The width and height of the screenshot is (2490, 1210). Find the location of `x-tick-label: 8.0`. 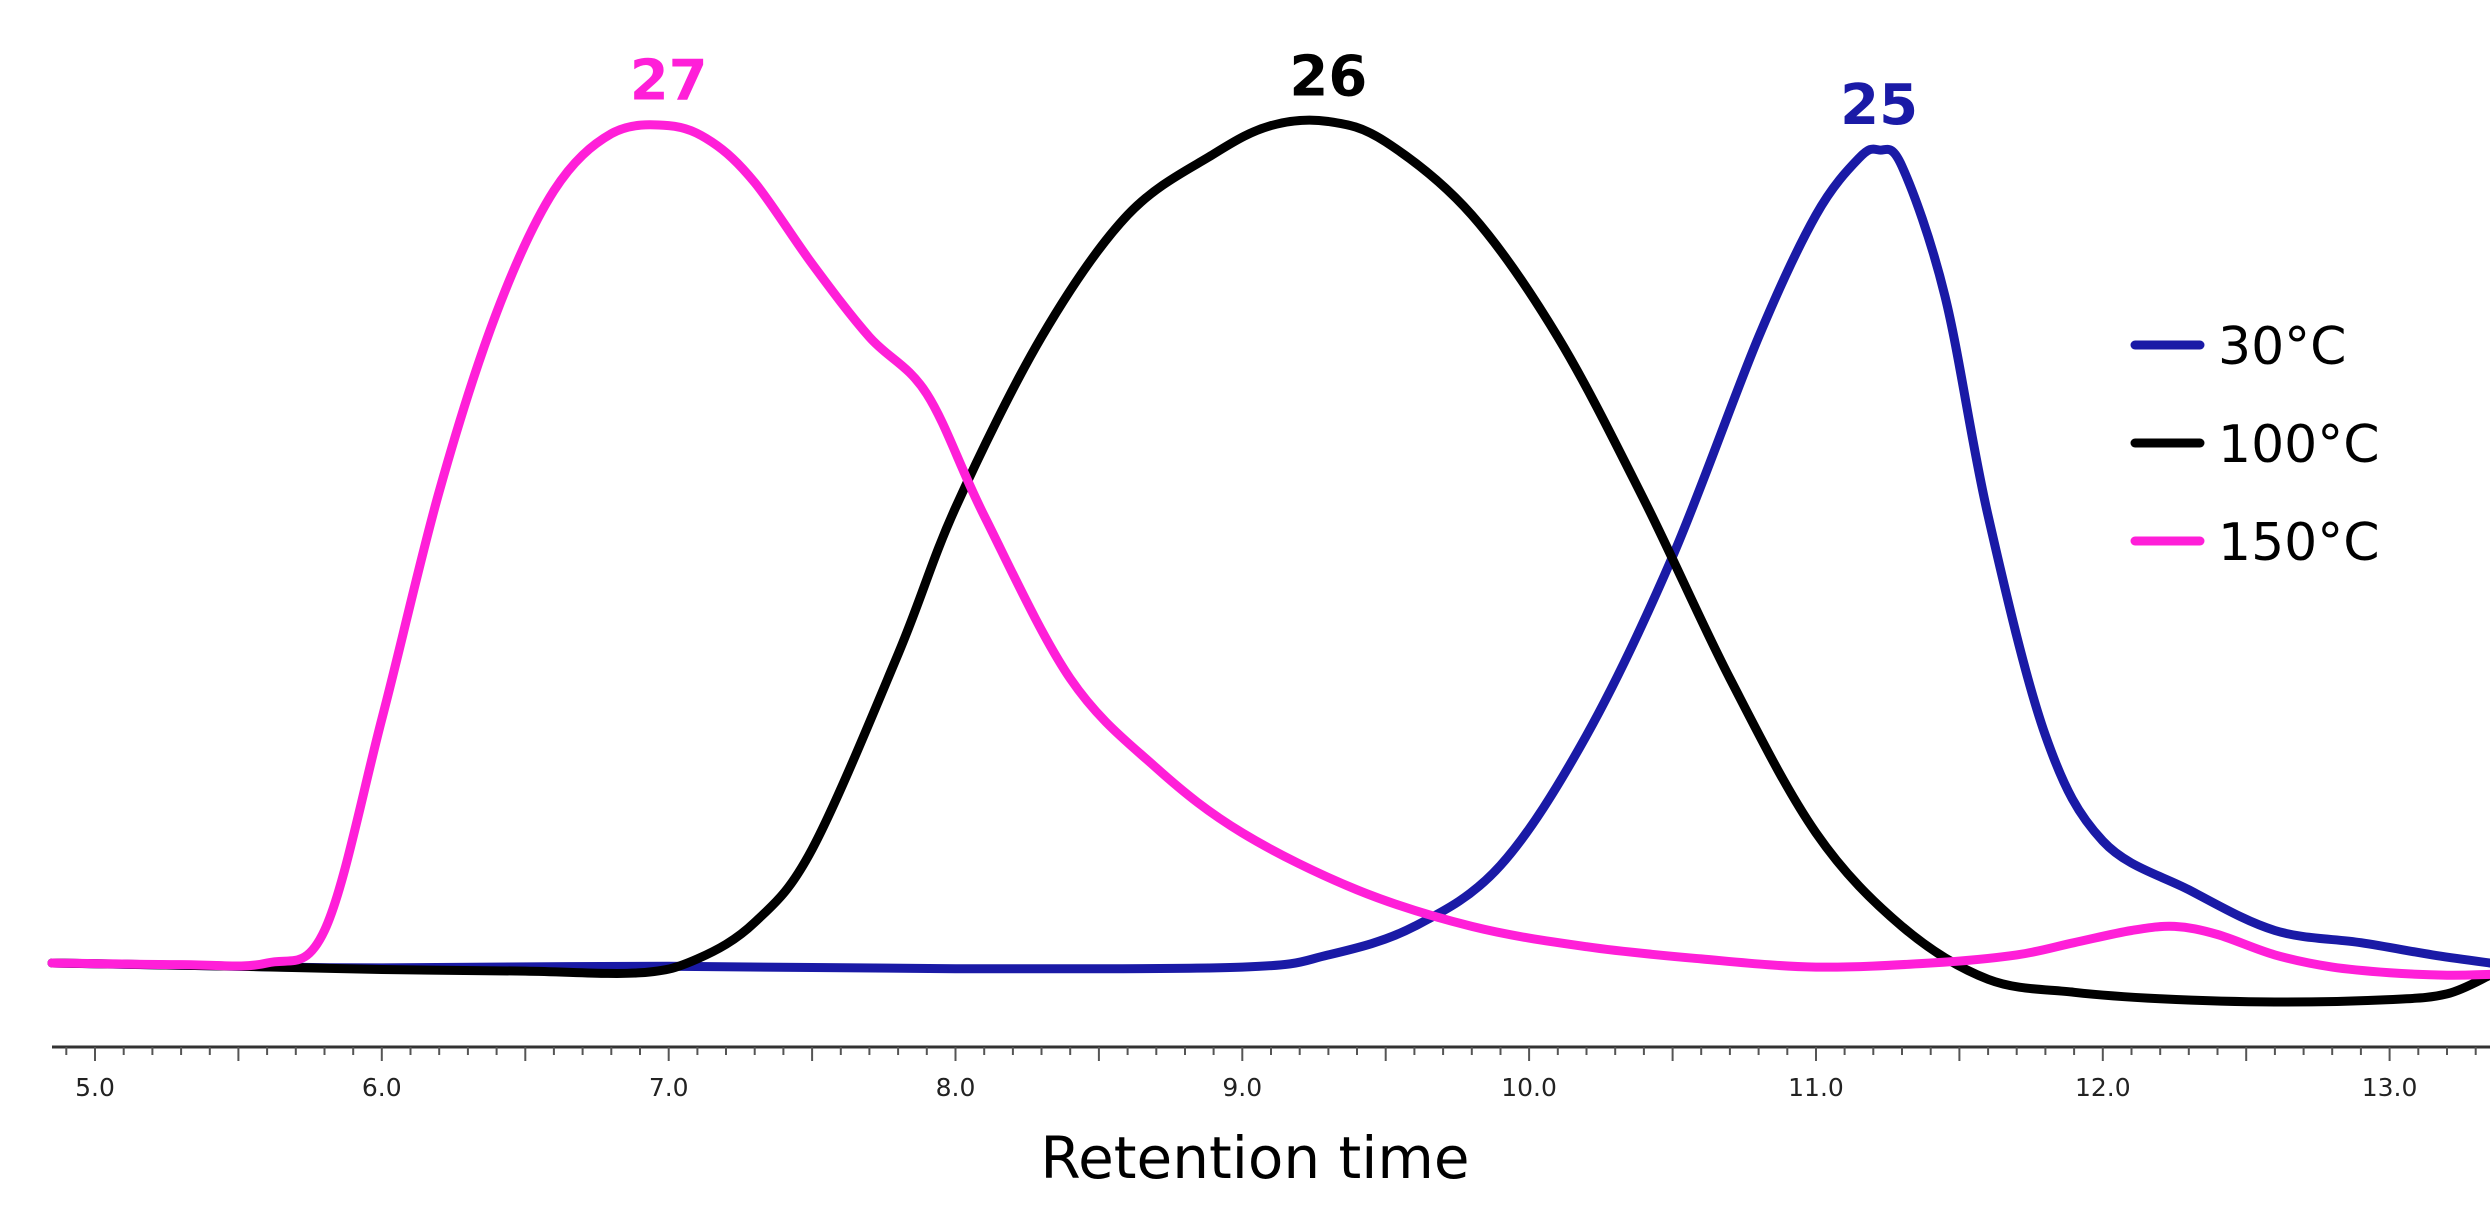

x-tick-label: 8.0 is located at coordinates (956, 1087).